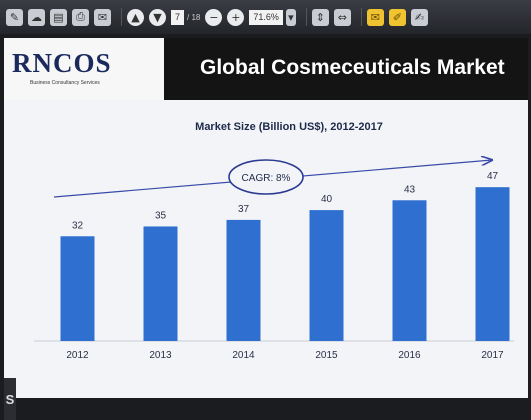  I want to click on bar-2017, so click(492, 264).